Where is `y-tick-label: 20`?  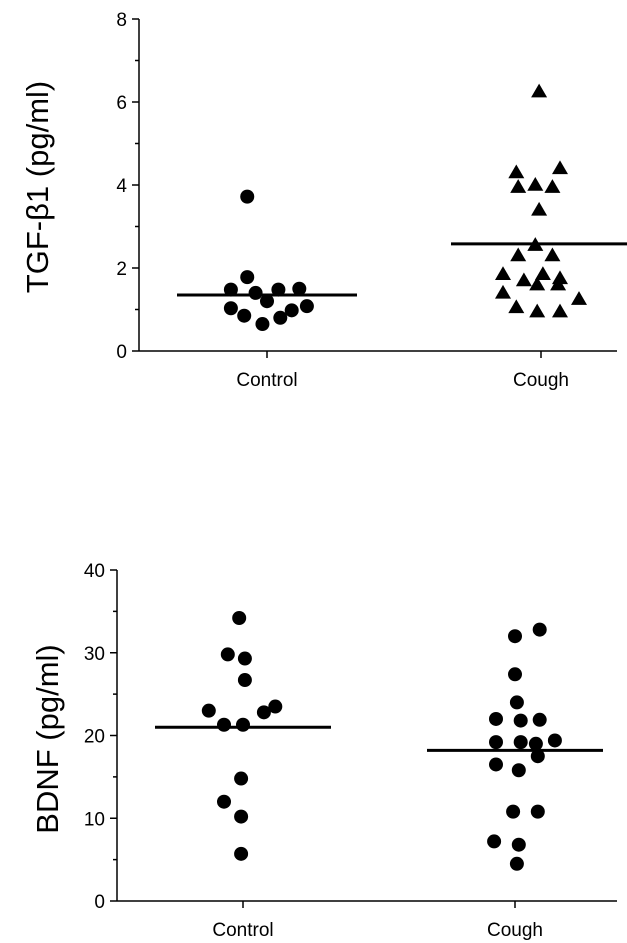
y-tick-label: 20 is located at coordinates (94, 737).